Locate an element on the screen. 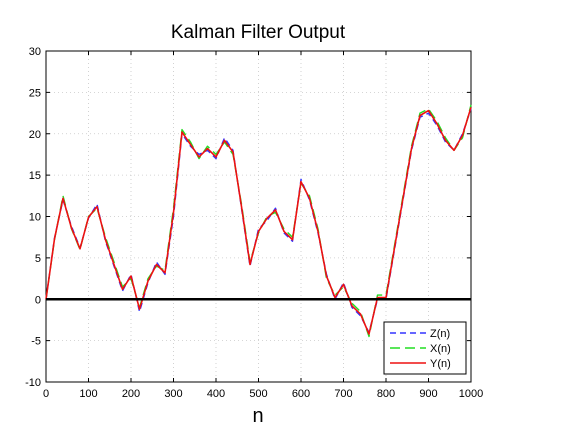 Image resolution: width=567 pixels, height=435 pixels. x-tick-label: 400 is located at coordinates (216, 394).